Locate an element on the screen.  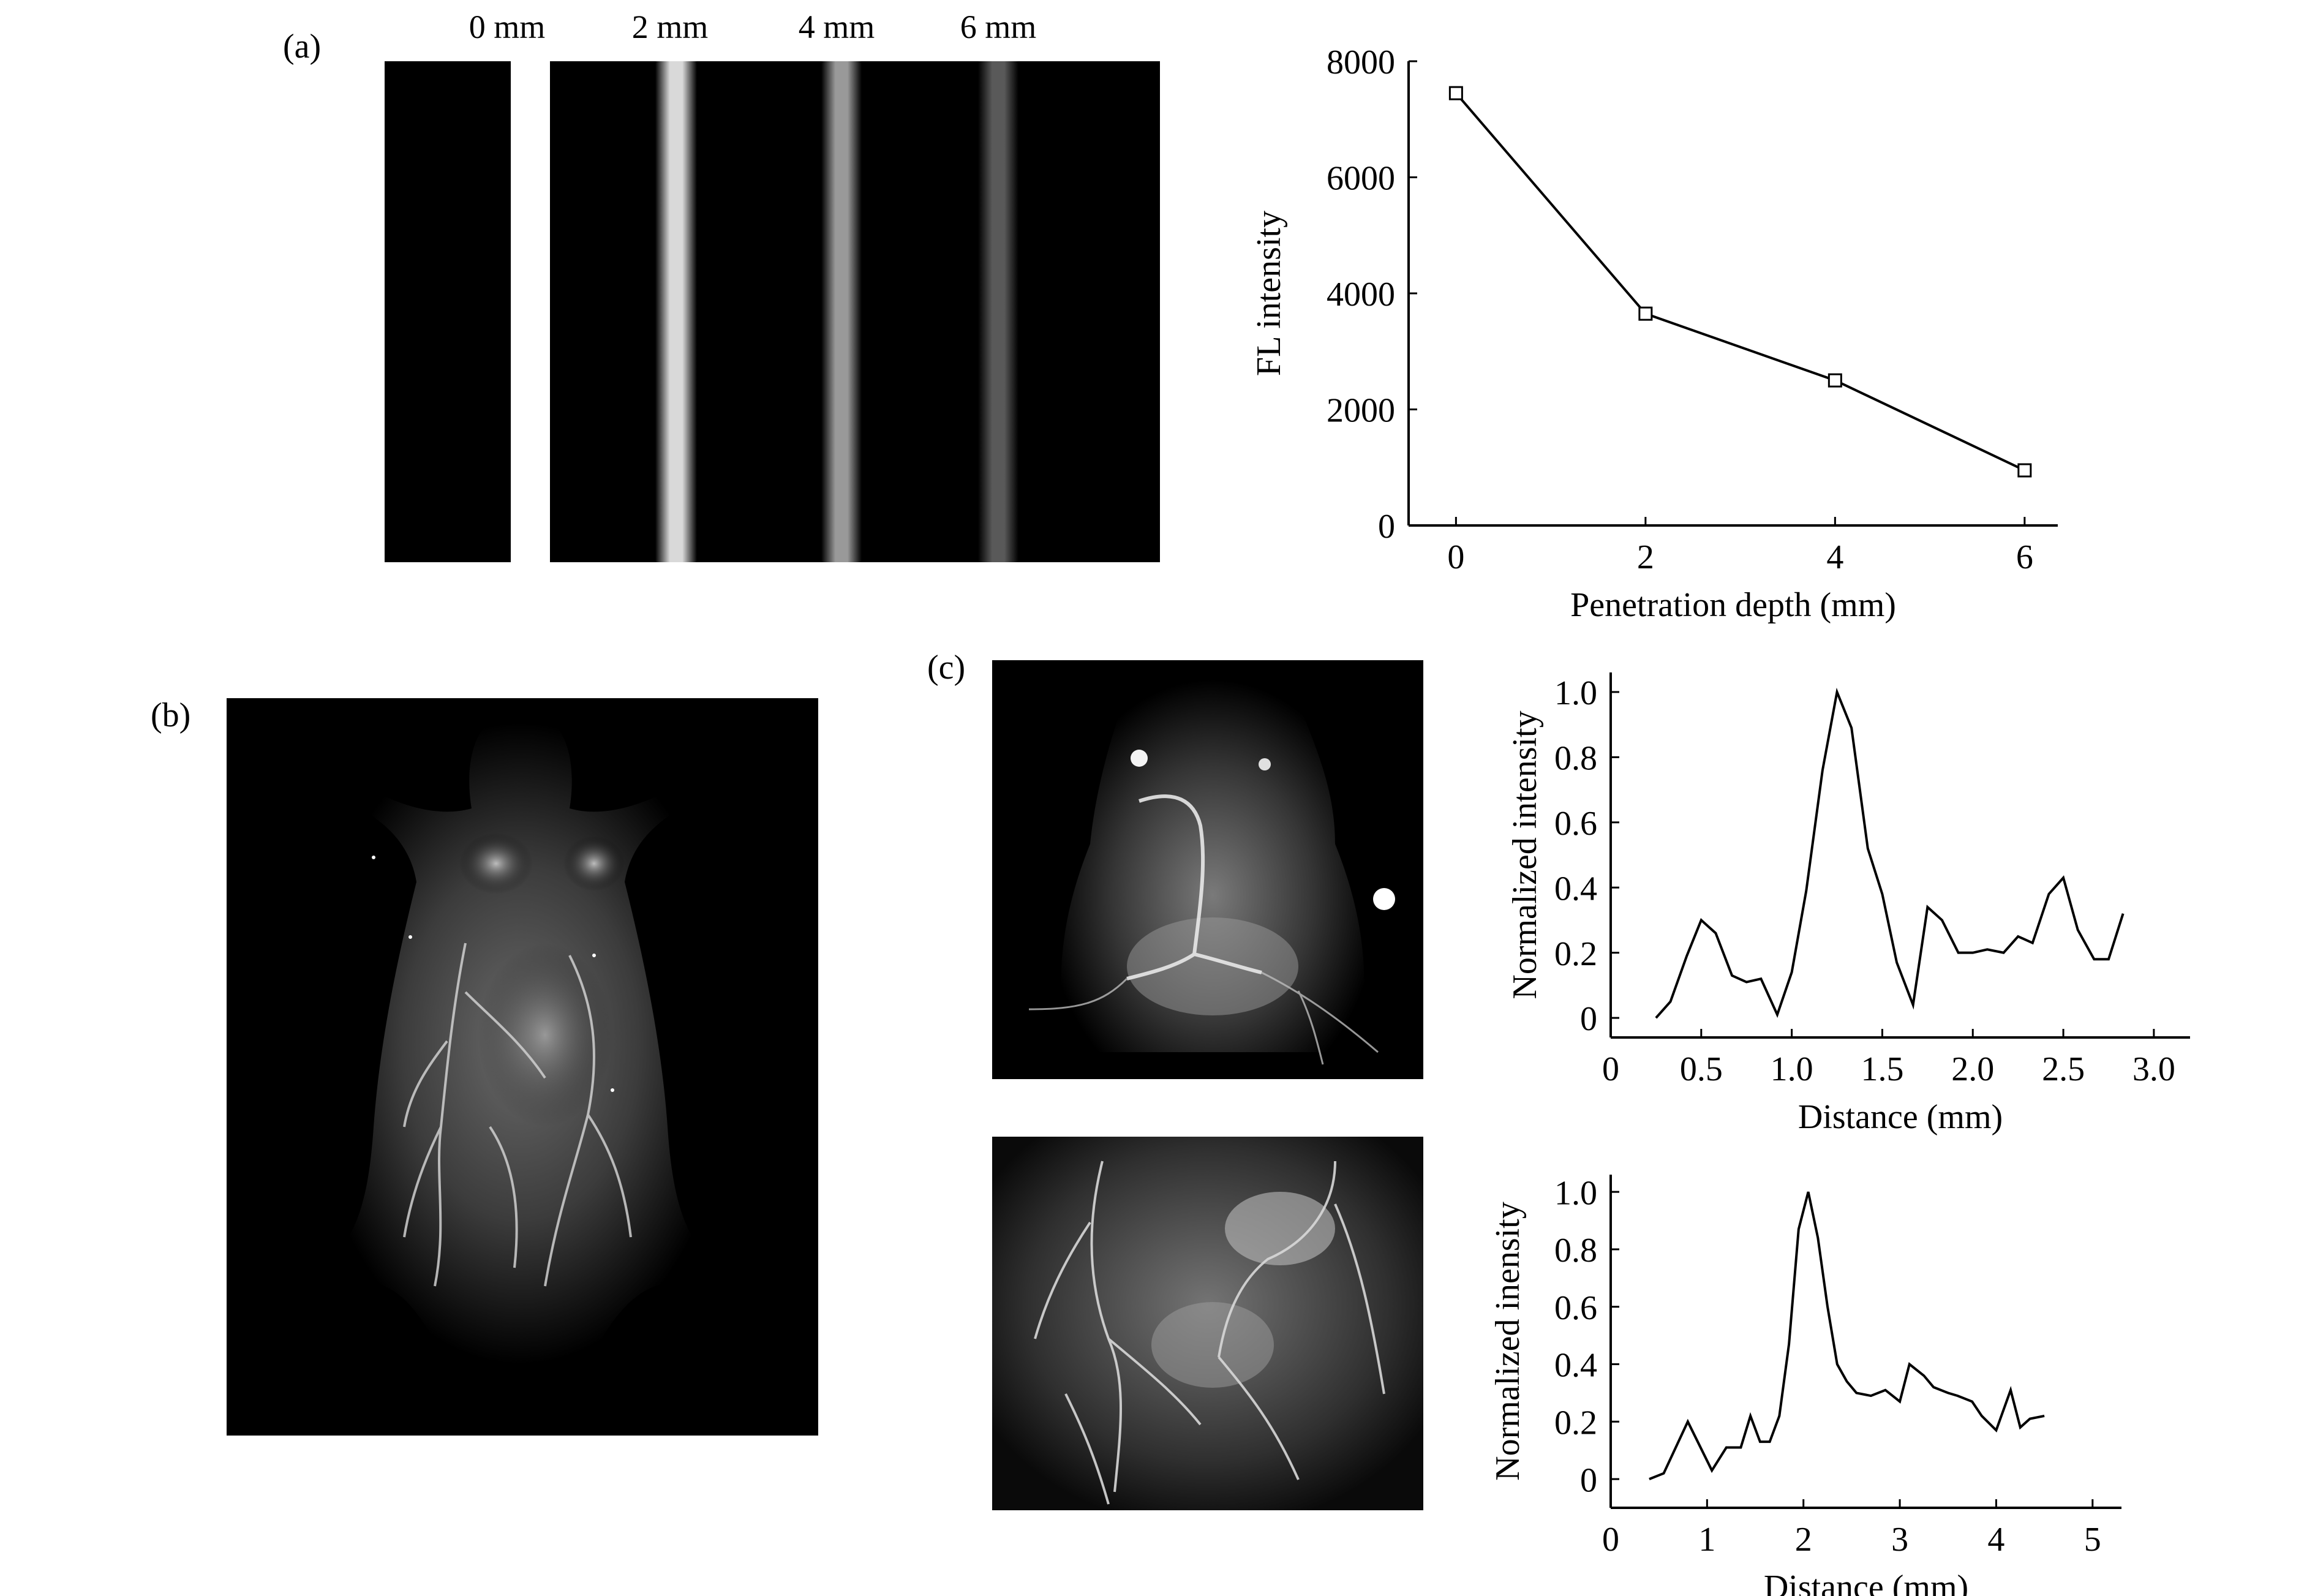
x-tick-label: 1 is located at coordinates (1707, 1540).